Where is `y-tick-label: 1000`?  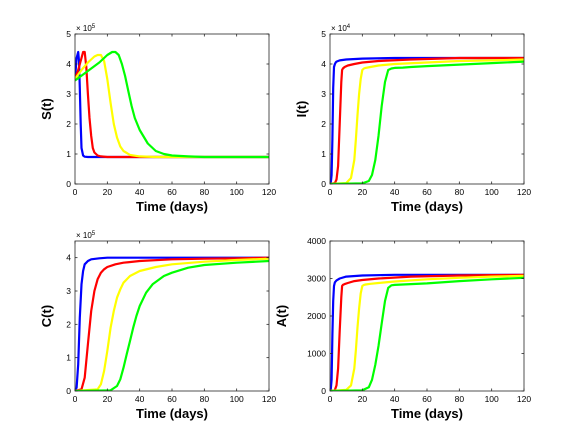
y-tick-label: 1000 is located at coordinates (316, 354).